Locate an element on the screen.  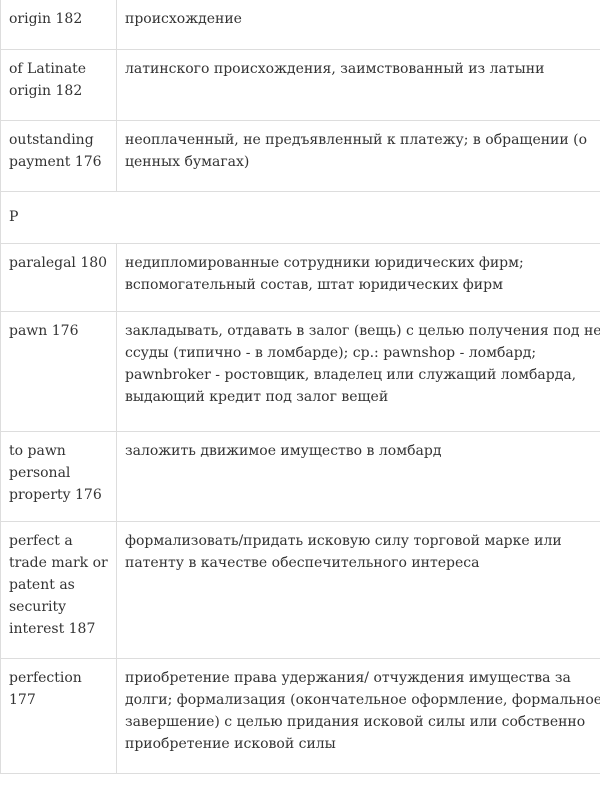
term-cell: perfection 177 is located at coordinates (58, 716).